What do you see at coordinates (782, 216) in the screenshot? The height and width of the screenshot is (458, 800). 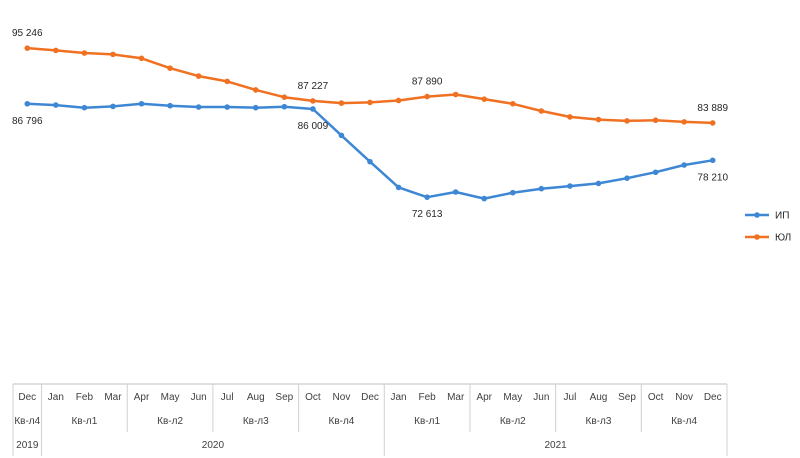 I see `legend-label: ИП` at bounding box center [782, 216].